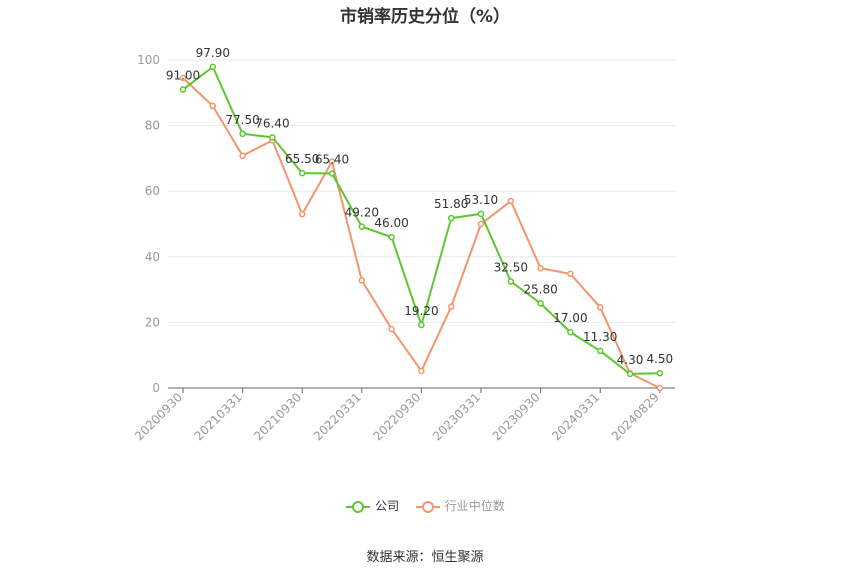  Describe the element at coordinates (391, 223) in the screenshot. I see `data-label-company: 46.00` at that location.